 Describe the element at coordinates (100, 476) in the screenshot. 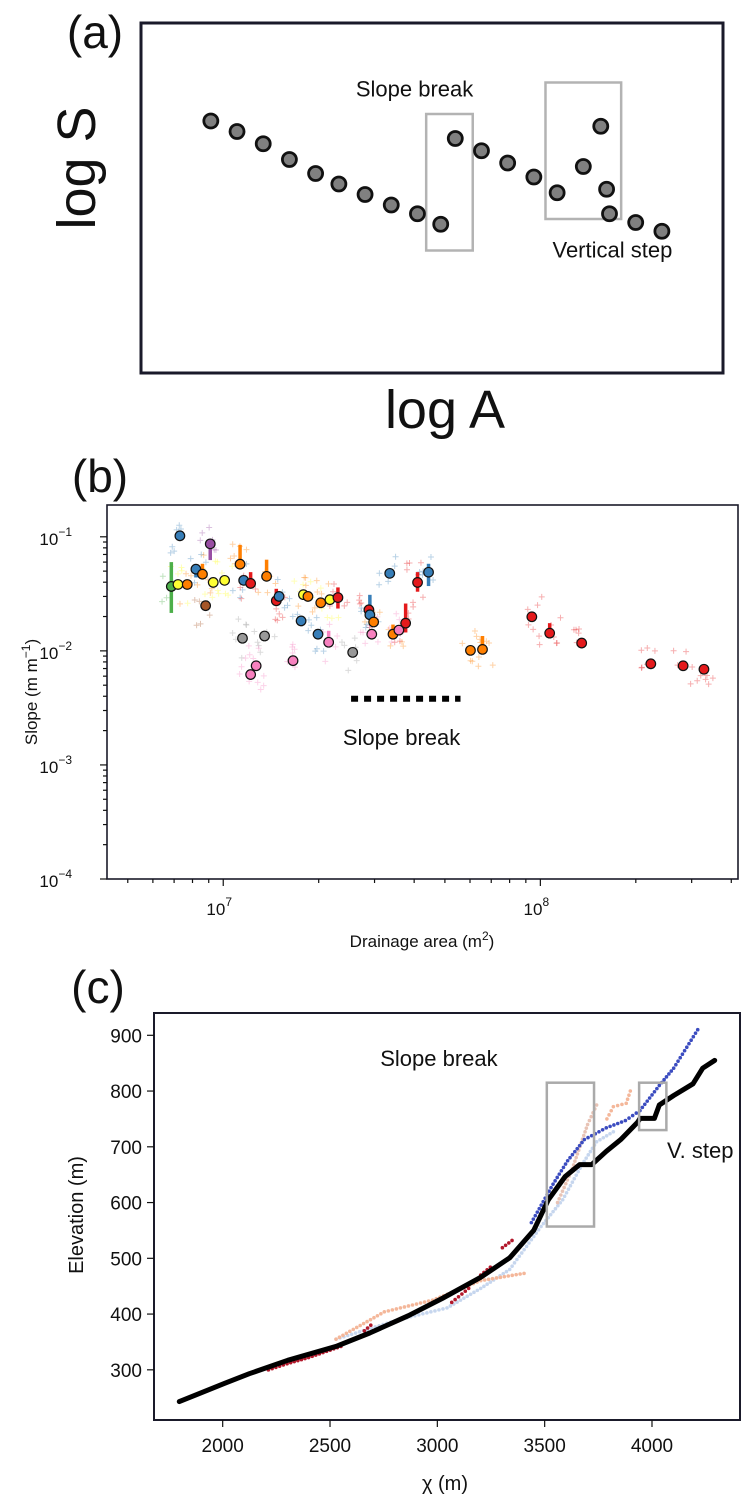

I see `panel-b-label: (b)` at that location.